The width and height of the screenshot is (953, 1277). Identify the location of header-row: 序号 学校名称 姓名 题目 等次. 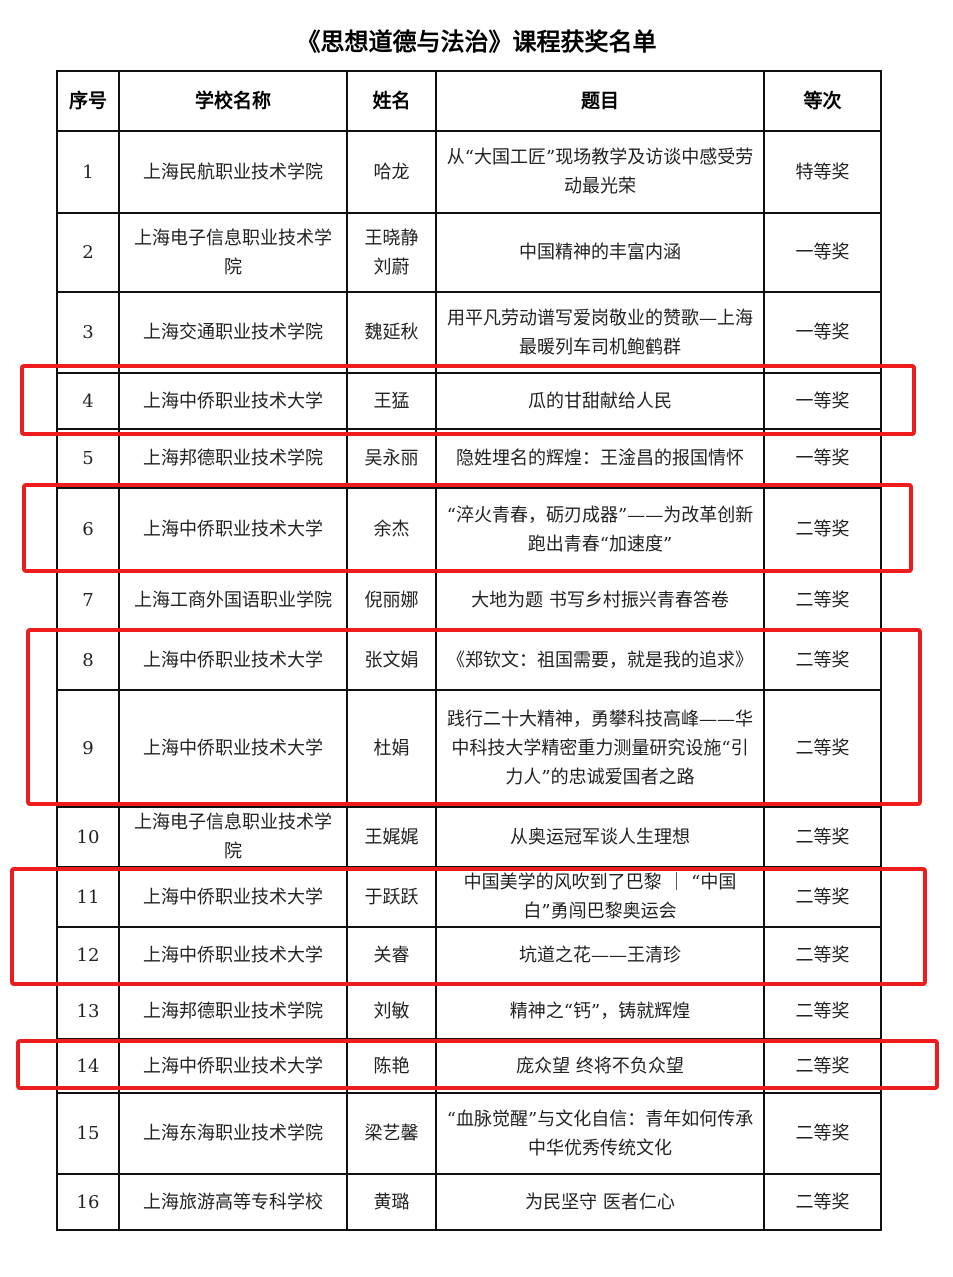
(469, 101).